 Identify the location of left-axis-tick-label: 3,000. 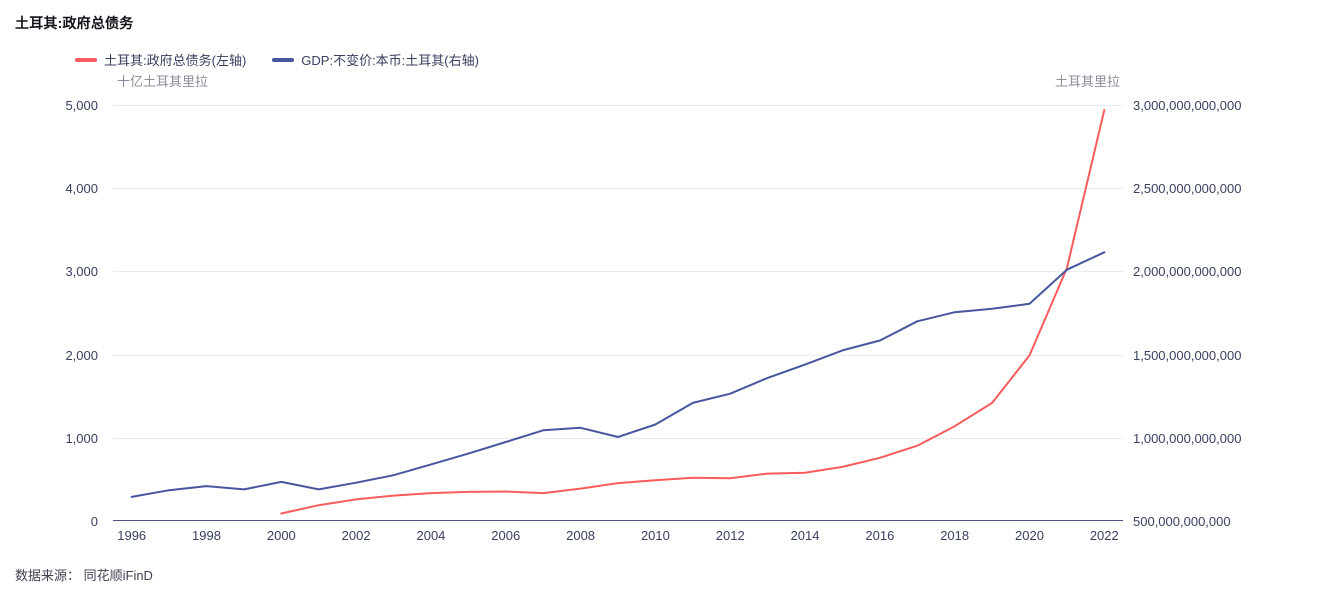
(81, 272).